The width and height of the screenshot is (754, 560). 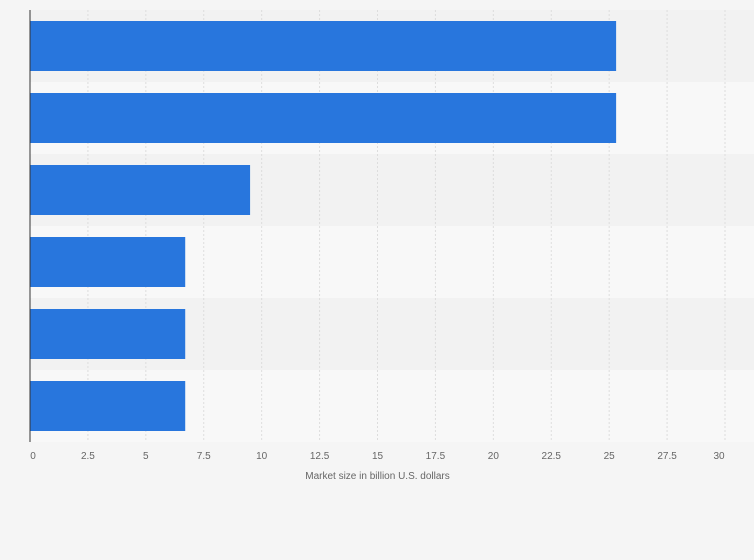 What do you see at coordinates (377, 476) in the screenshot?
I see `x-axis-title: Market size in billion U.S. dollars` at bounding box center [377, 476].